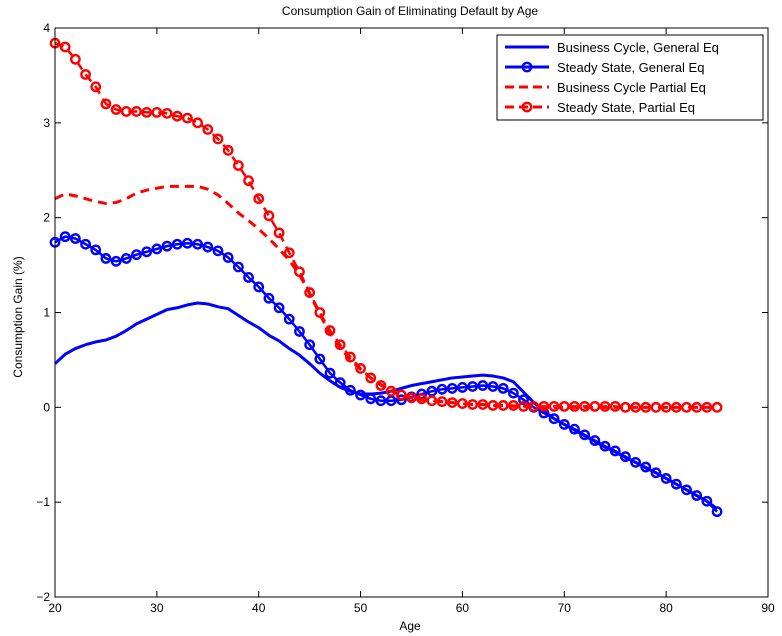 This screenshot has height=636, width=782. Describe the element at coordinates (46, 313) in the screenshot. I see `y-tick-label: 1` at that location.